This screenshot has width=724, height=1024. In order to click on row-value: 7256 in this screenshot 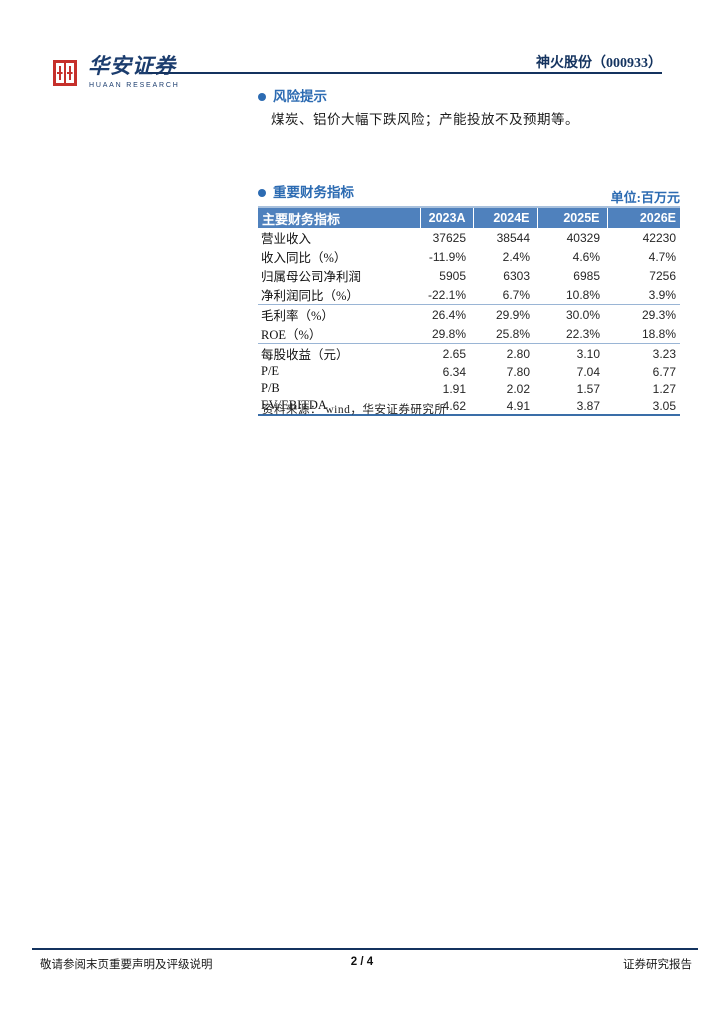, I will do `click(662, 275)`.